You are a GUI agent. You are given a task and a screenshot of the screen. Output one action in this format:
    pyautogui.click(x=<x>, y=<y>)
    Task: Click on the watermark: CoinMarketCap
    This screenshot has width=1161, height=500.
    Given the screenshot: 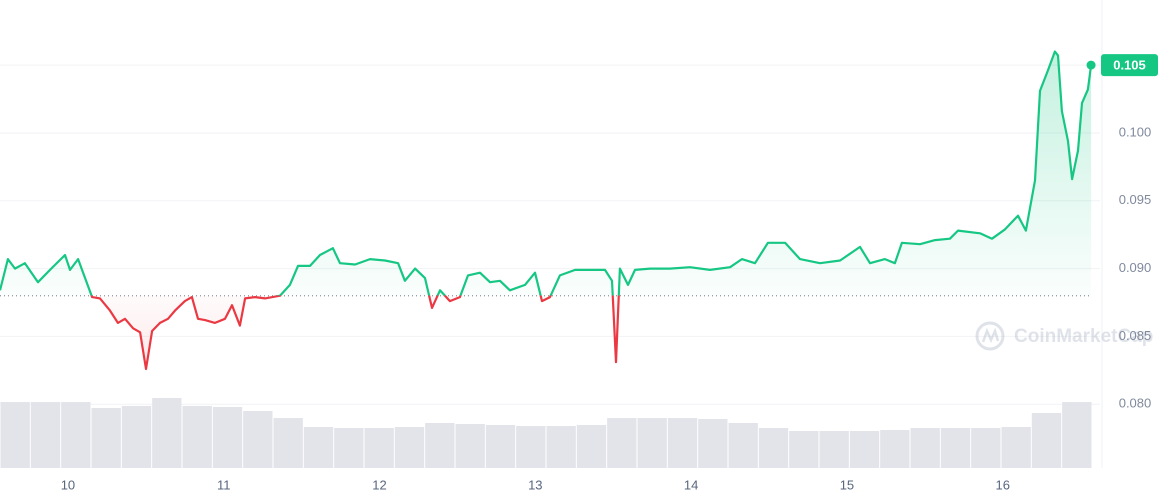 What is the action you would take?
    pyautogui.click(x=1064, y=336)
    